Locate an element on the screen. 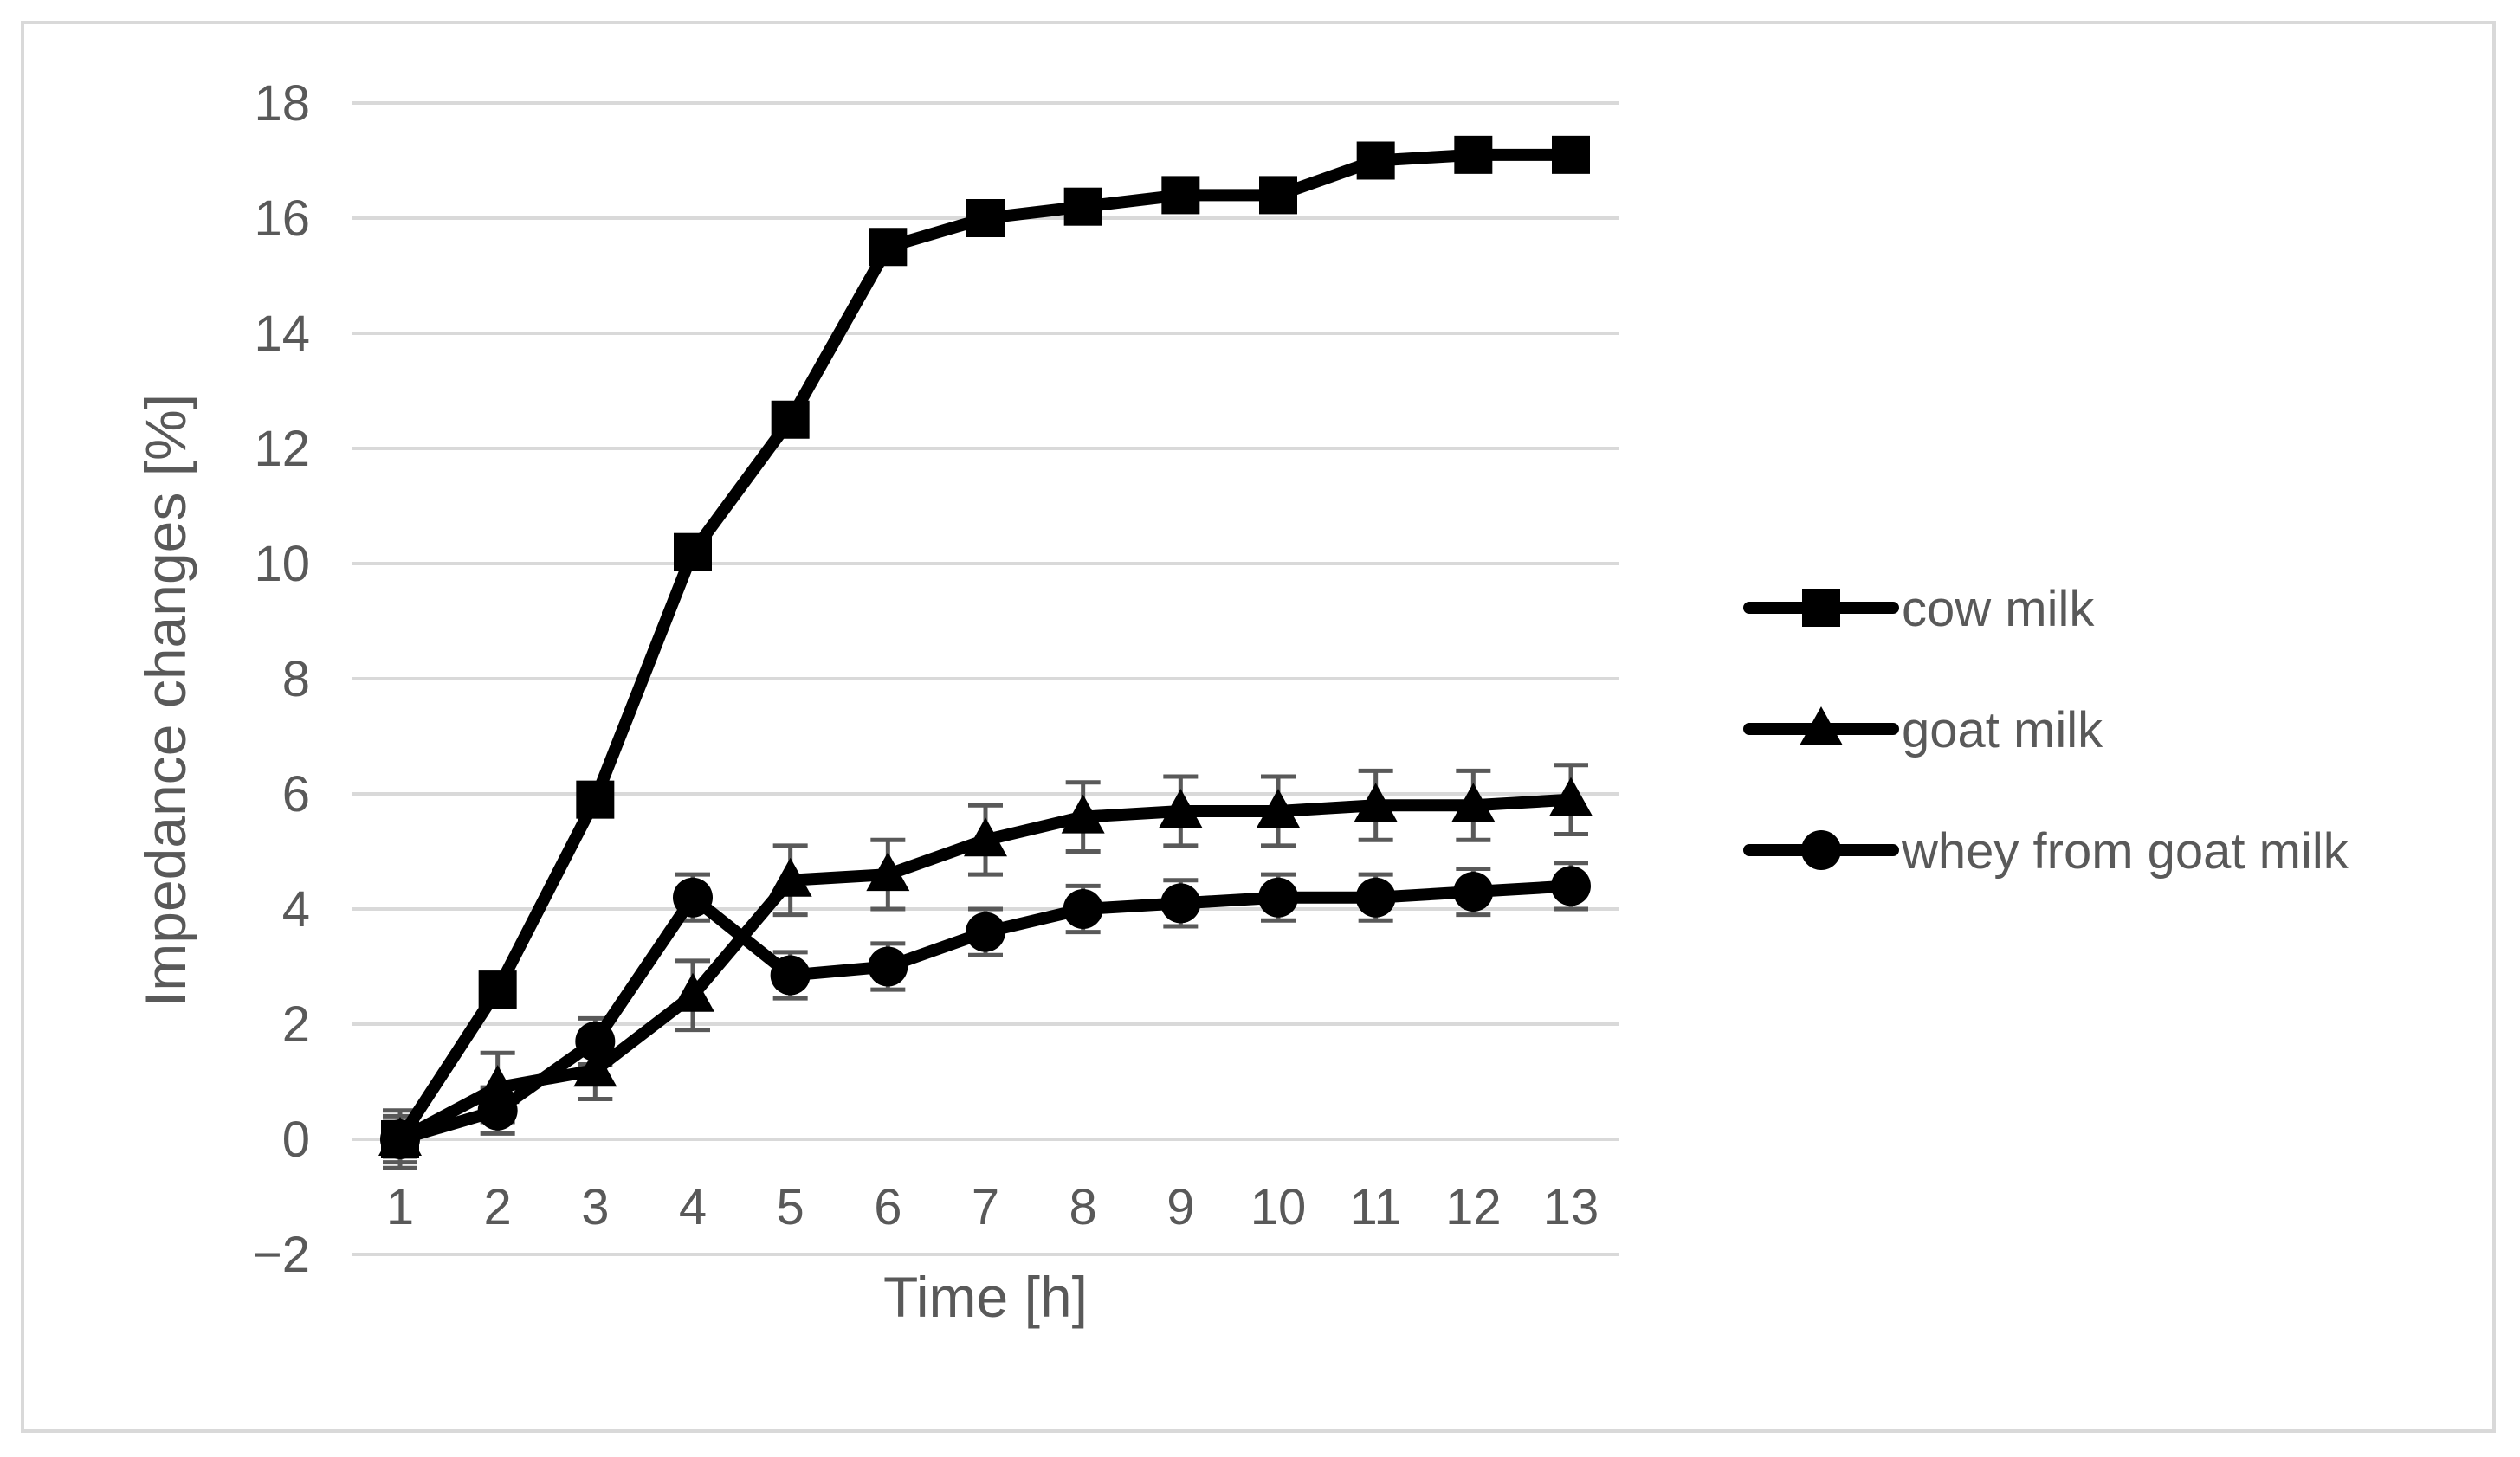 The width and height of the screenshot is (2520, 1457). y-tick-label: 12 is located at coordinates (282, 449).